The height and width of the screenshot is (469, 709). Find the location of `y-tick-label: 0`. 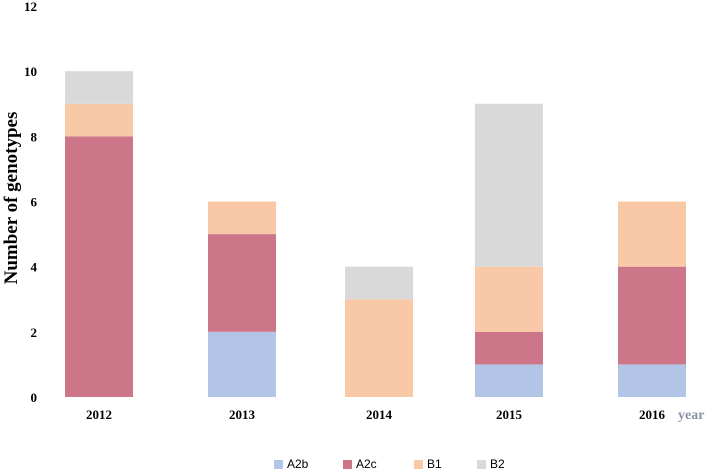

y-tick-label: 0 is located at coordinates (34, 397).